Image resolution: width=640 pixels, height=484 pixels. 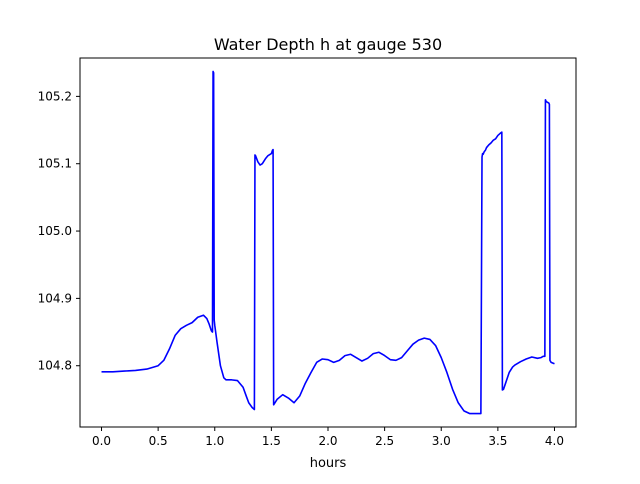 What do you see at coordinates (328, 44) in the screenshot?
I see `chart-title: Water Depth h at gauge 530` at bounding box center [328, 44].